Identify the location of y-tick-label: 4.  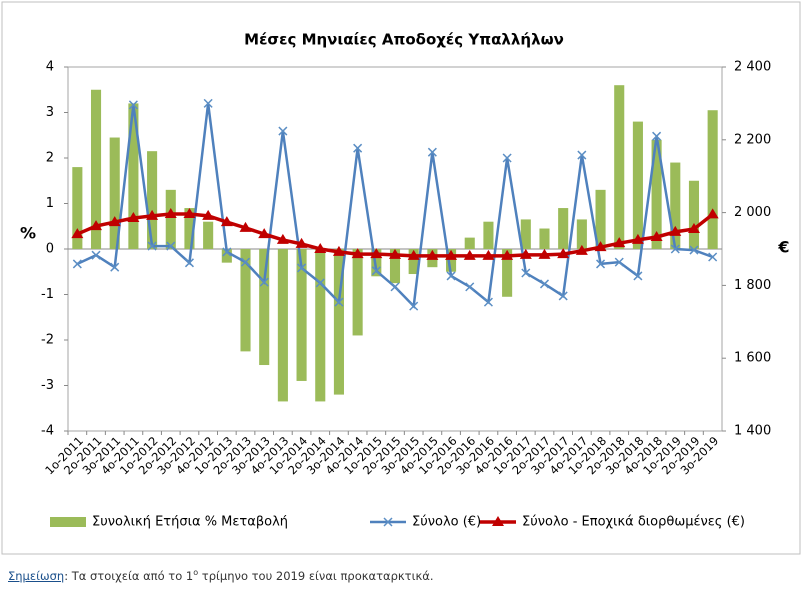
(50, 67).